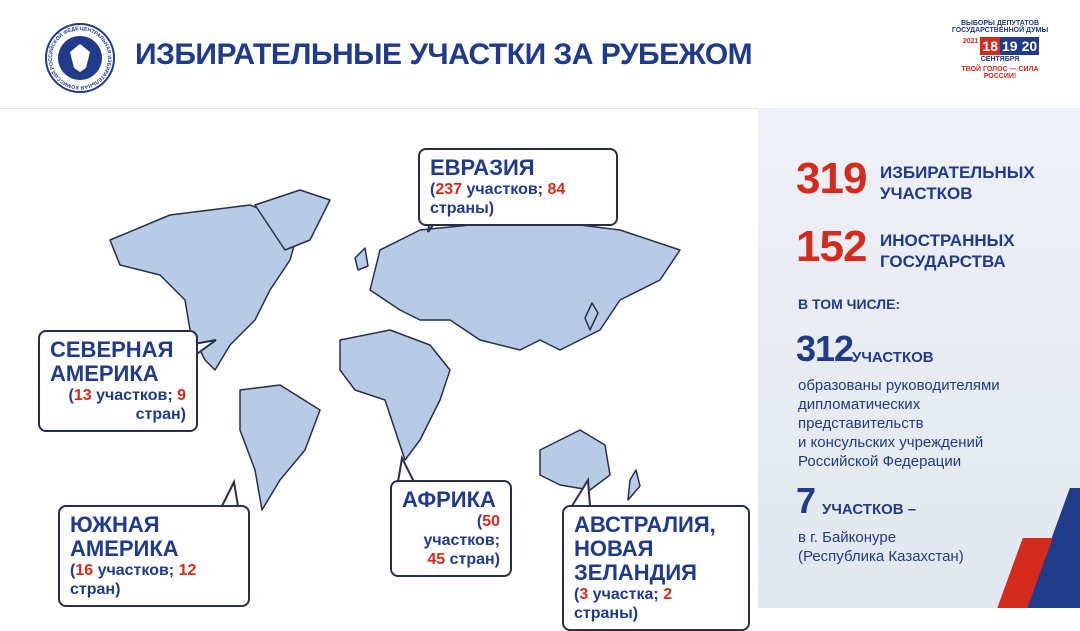 The height and width of the screenshot is (631, 1080). What do you see at coordinates (656, 604) in the screenshot?
I see `region-stats: (3 участка; 2 страны)` at bounding box center [656, 604].